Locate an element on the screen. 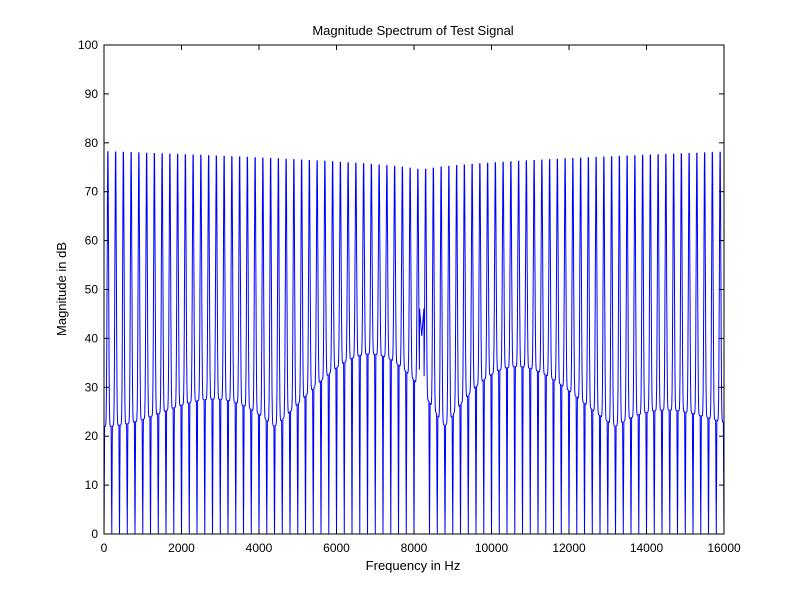  y-tick-label: 20 is located at coordinates (92, 436).